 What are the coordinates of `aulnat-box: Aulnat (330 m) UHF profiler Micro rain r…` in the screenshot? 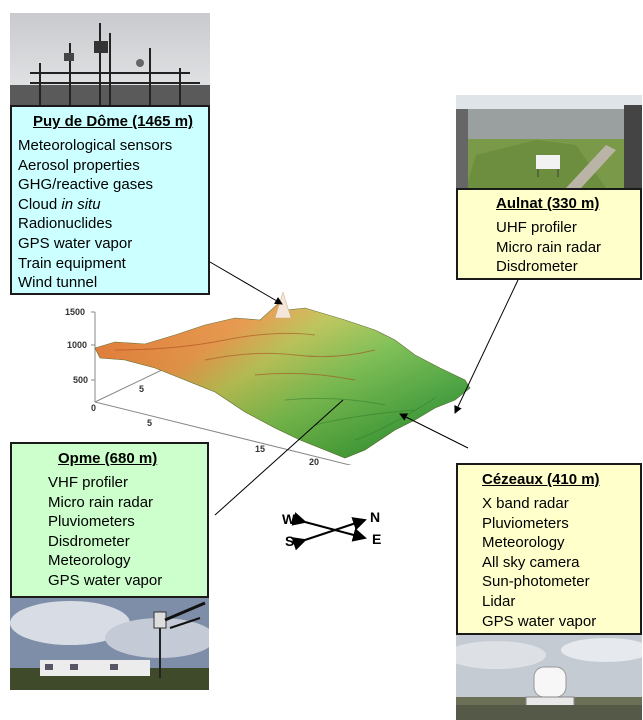 It's located at (549, 234).